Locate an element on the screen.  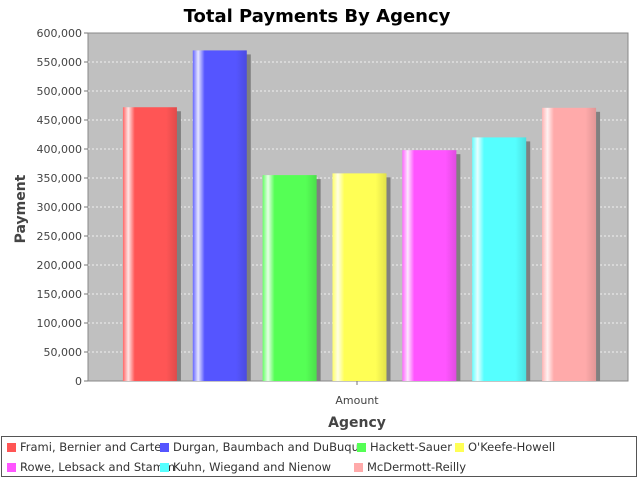
legend-item: Kuhn, Wiegand and Nienow is located at coordinates (245, 467).